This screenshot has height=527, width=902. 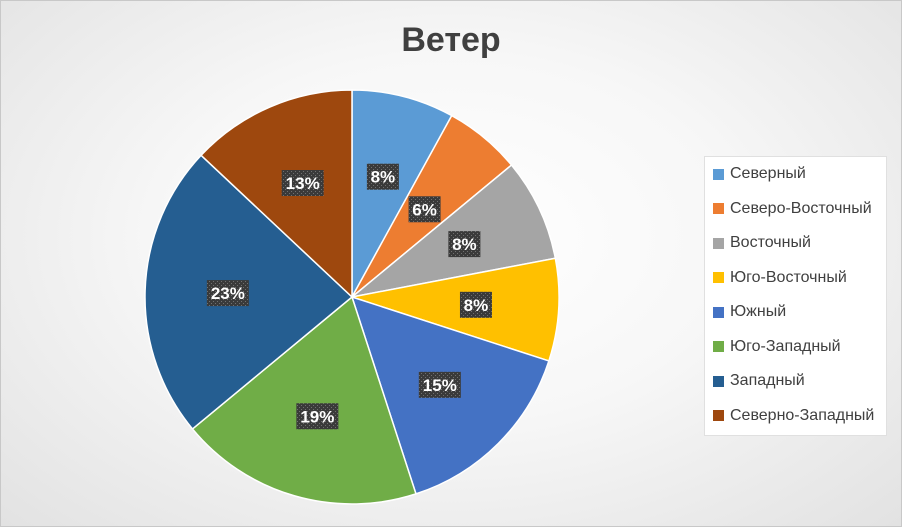 I want to click on legend-item-7: Западный, so click(x=795, y=381).